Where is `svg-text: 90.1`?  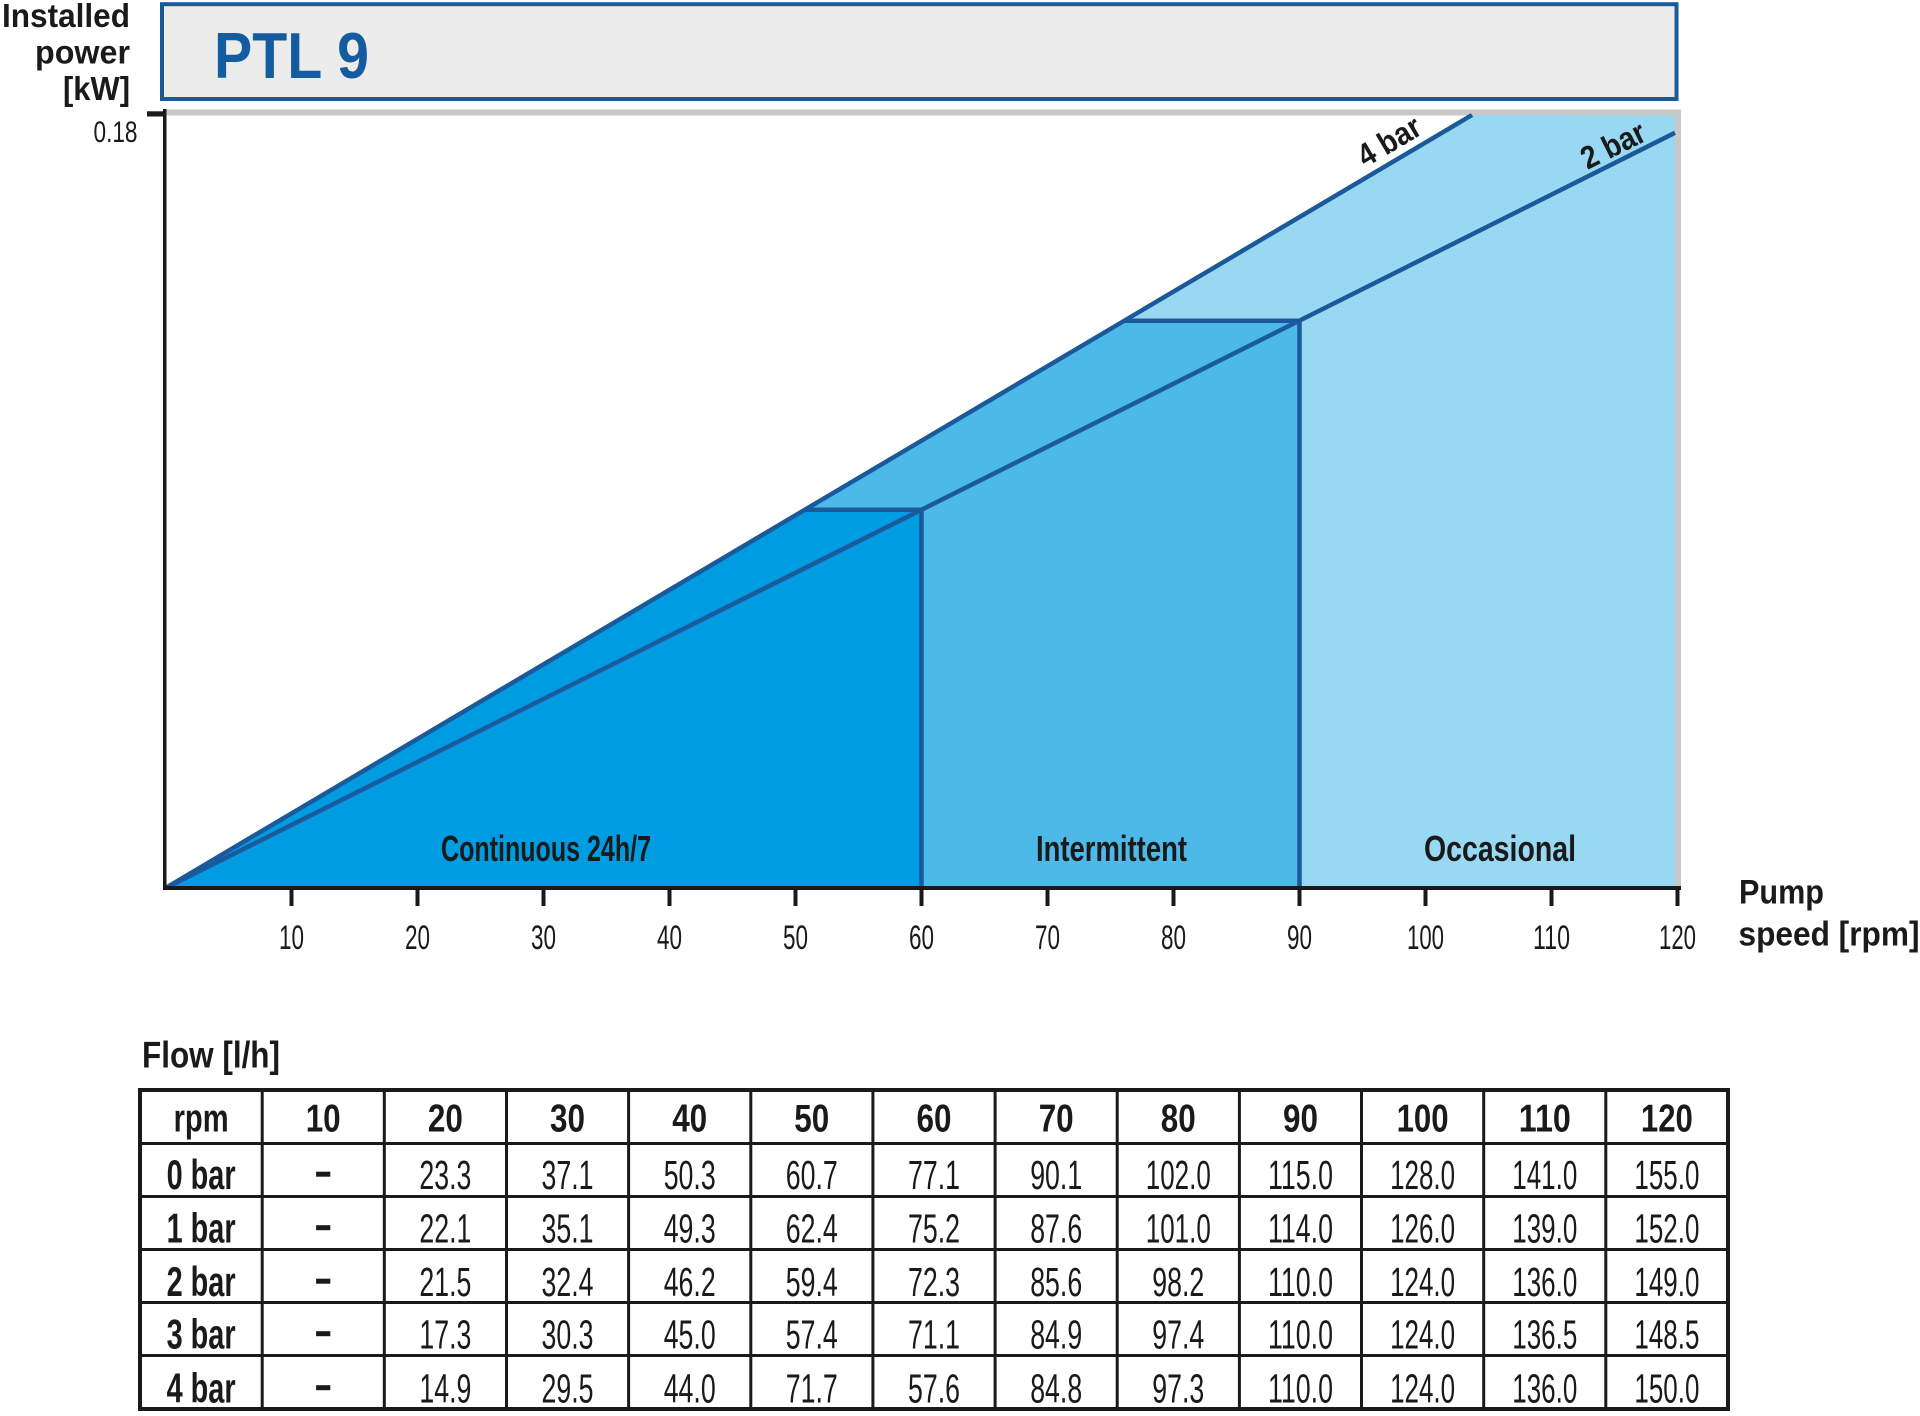 svg-text: 90.1 is located at coordinates (1056, 1175).